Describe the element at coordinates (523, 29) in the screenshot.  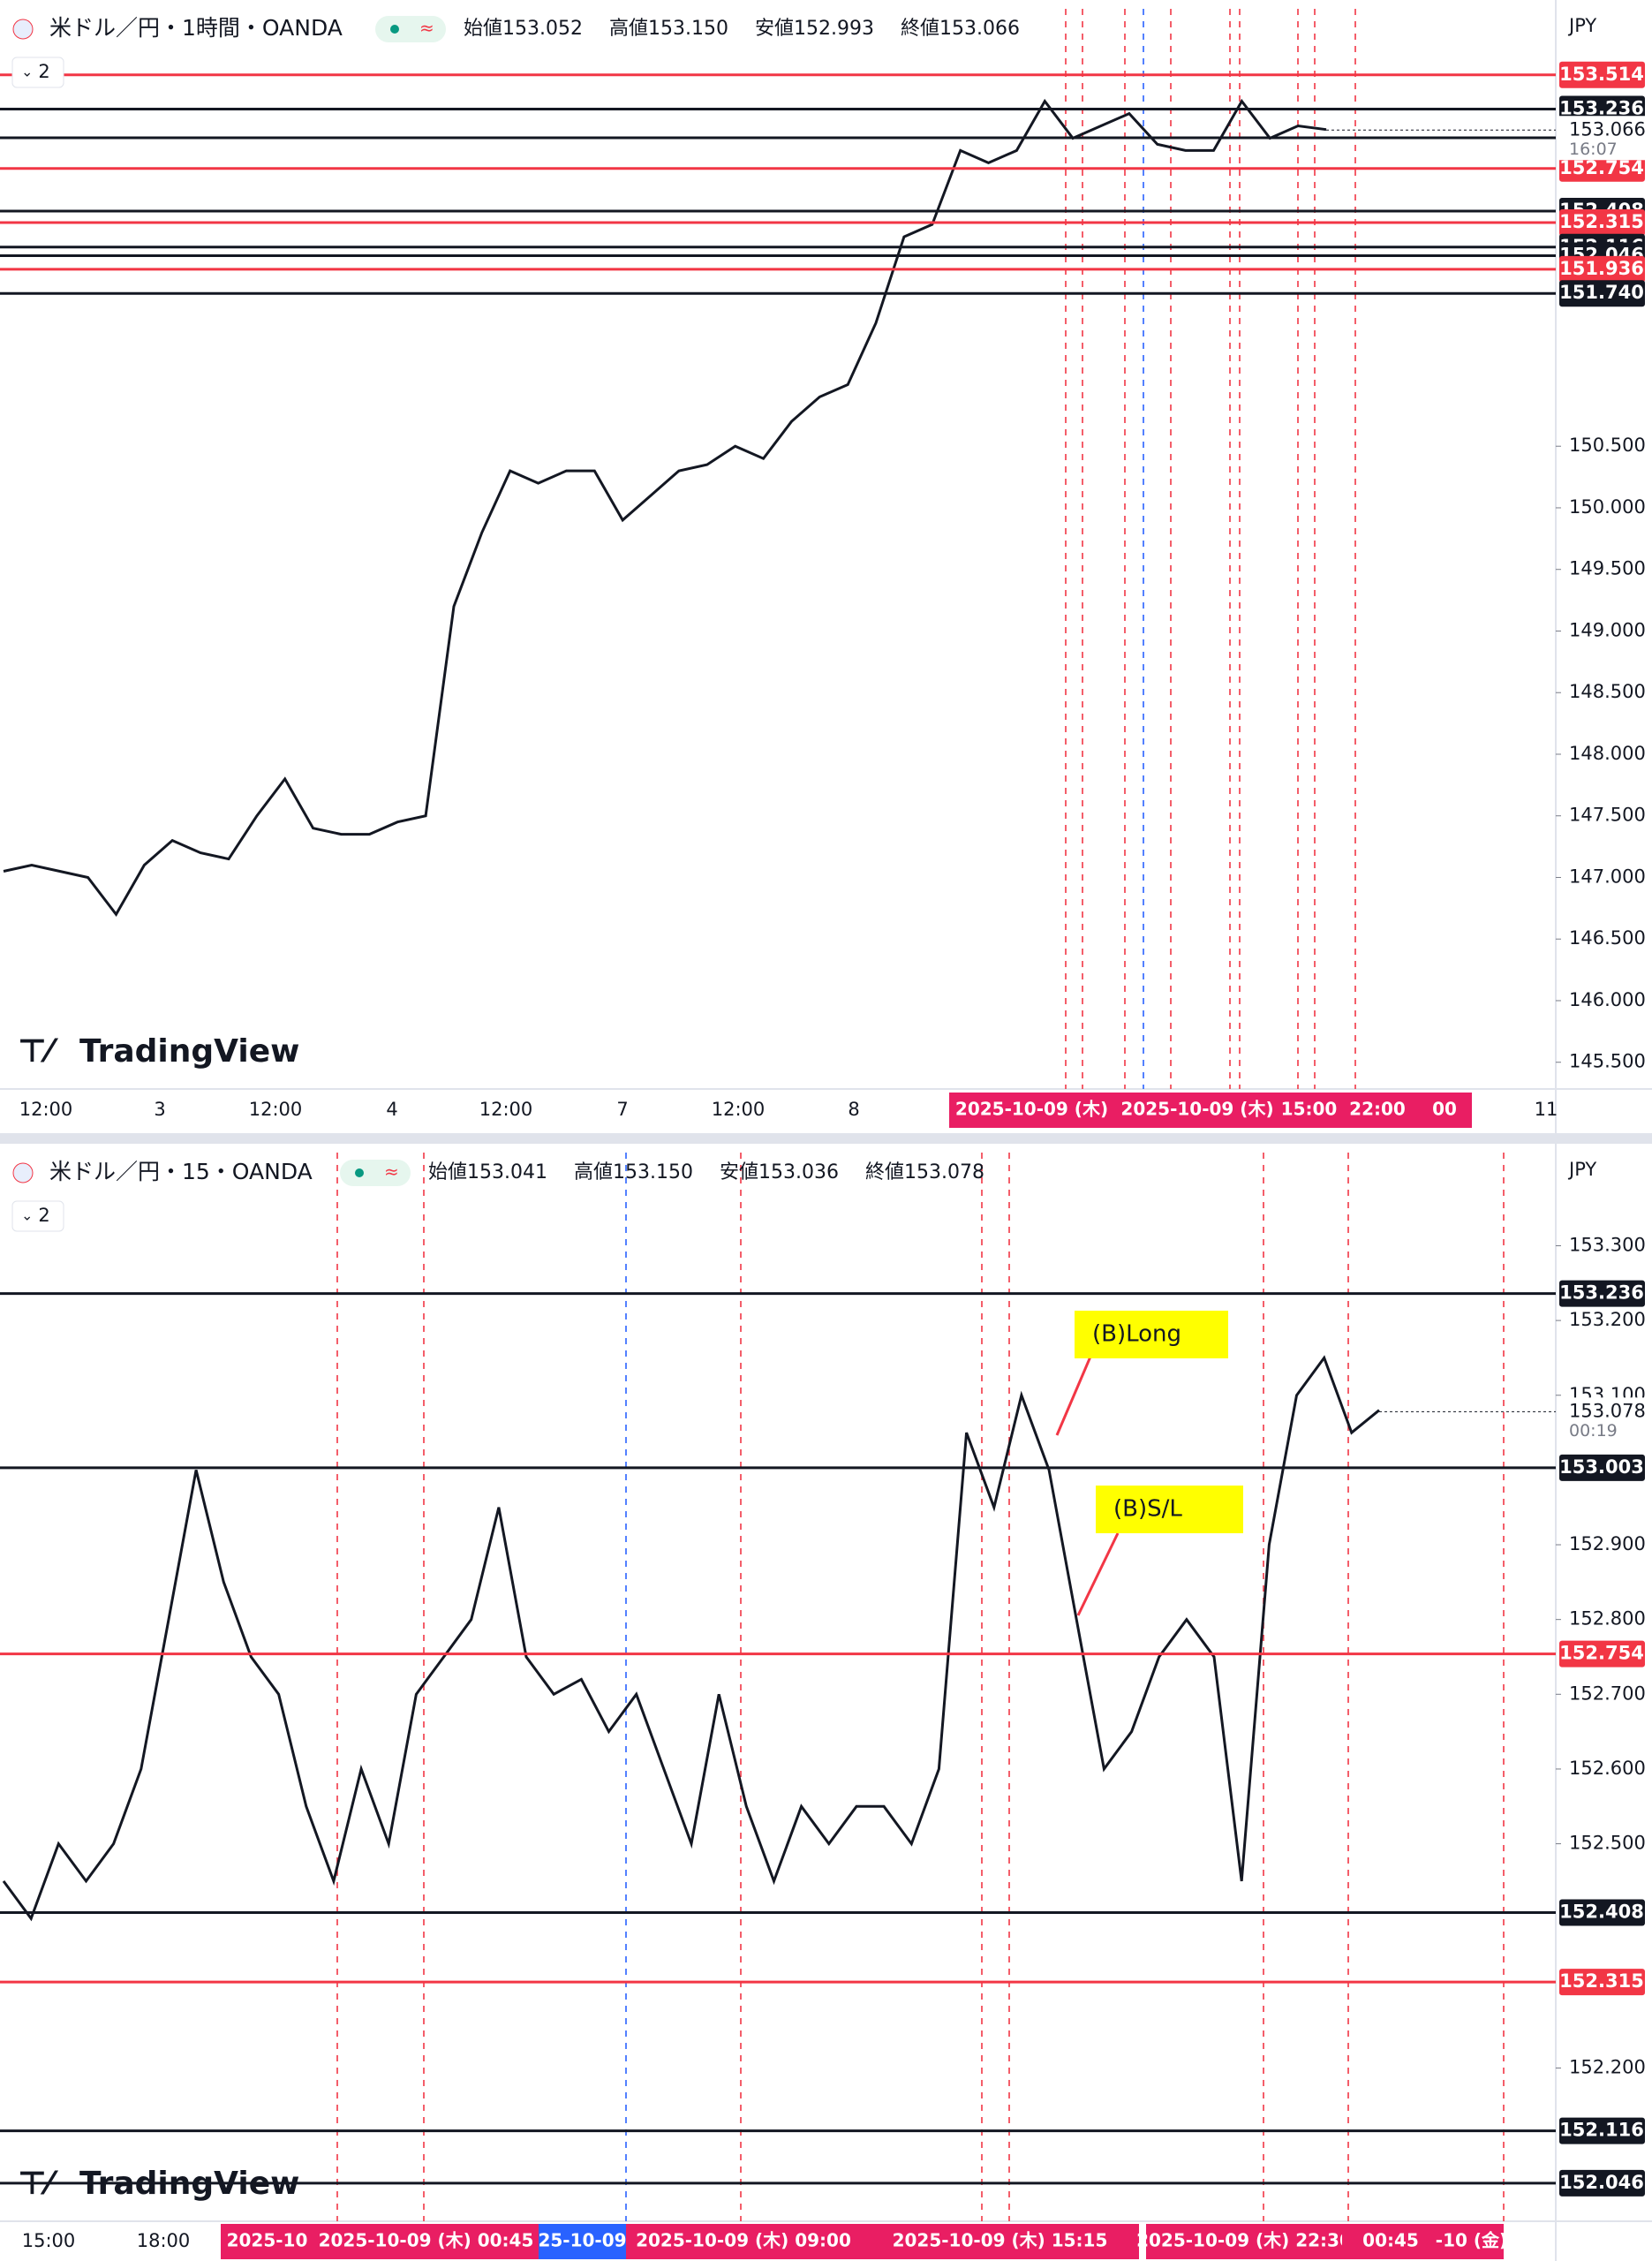
I see `ohlc-value: 始値153.052` at that location.